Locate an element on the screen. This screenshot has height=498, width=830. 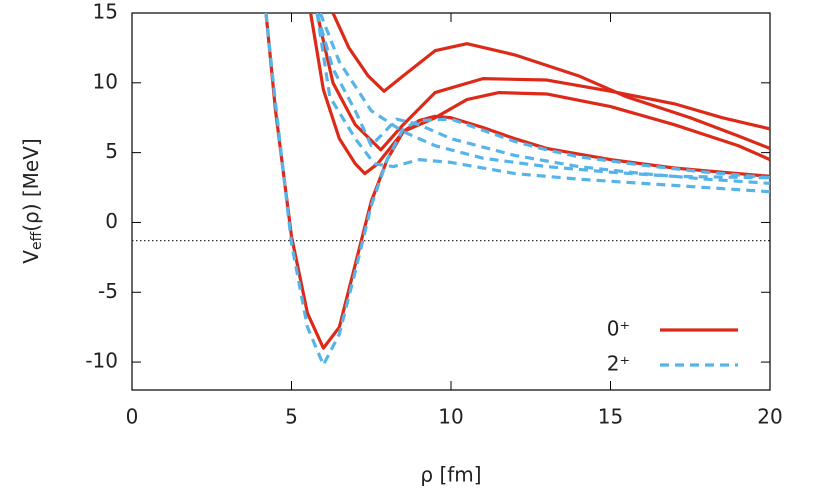
y-label-main: V is located at coordinates (31, 257).